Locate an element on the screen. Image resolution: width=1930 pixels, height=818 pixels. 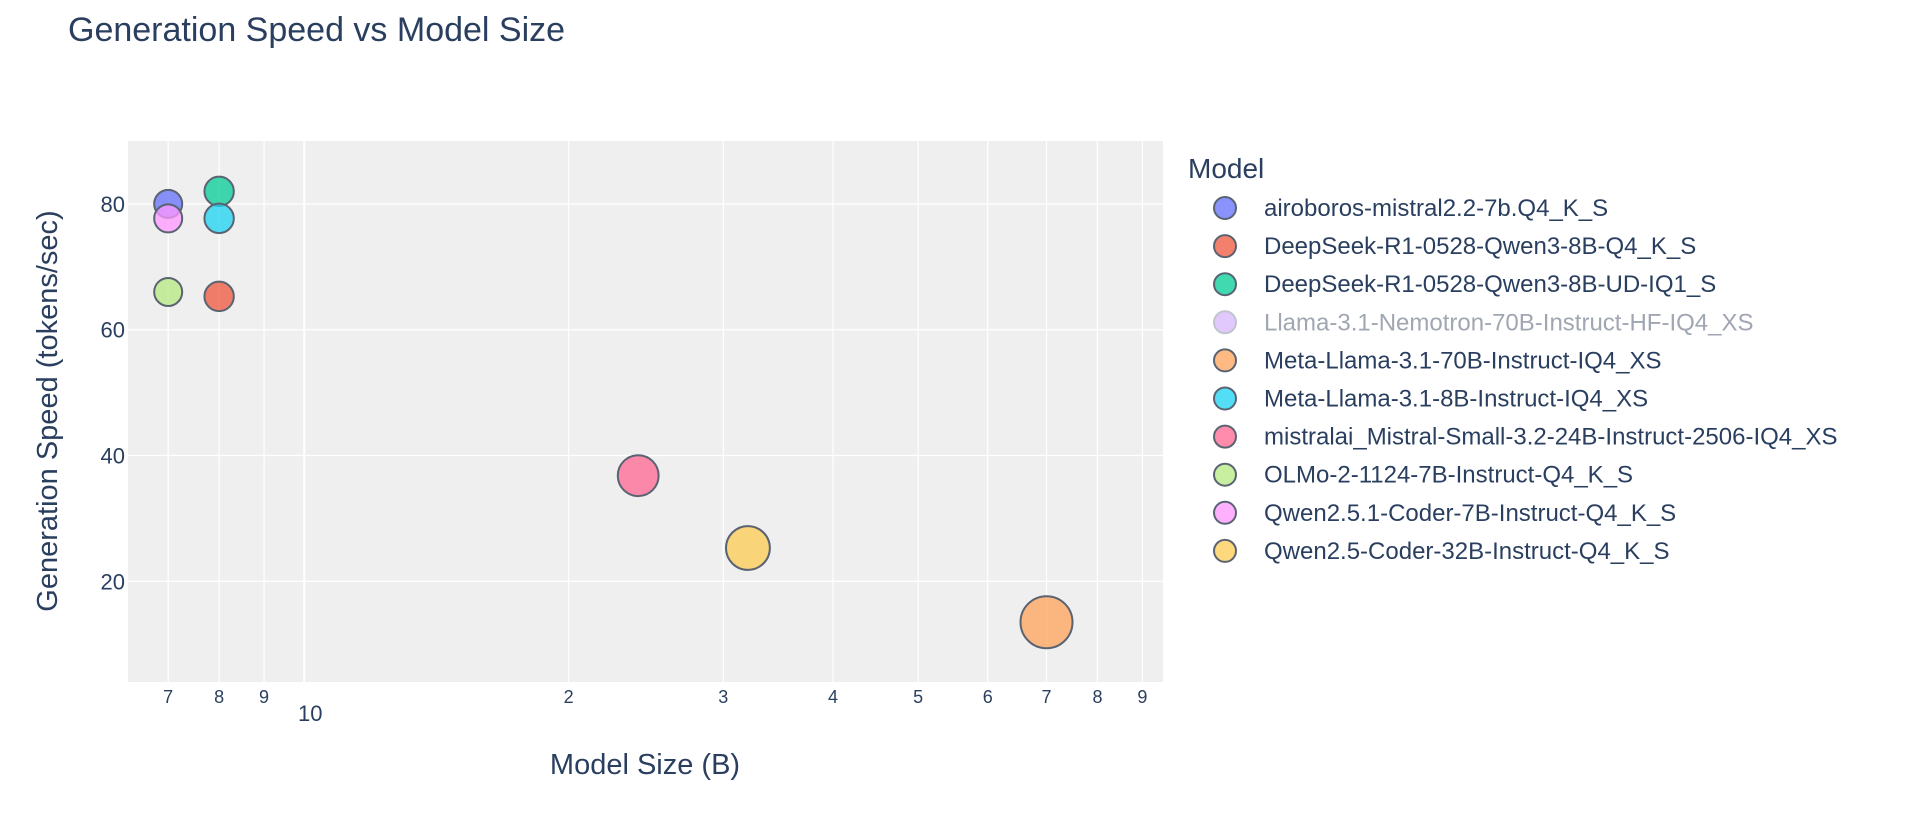
legend-item: OLMo-2-1124-7B-Instruct-Q4_K_S is located at coordinates (1423, 475).